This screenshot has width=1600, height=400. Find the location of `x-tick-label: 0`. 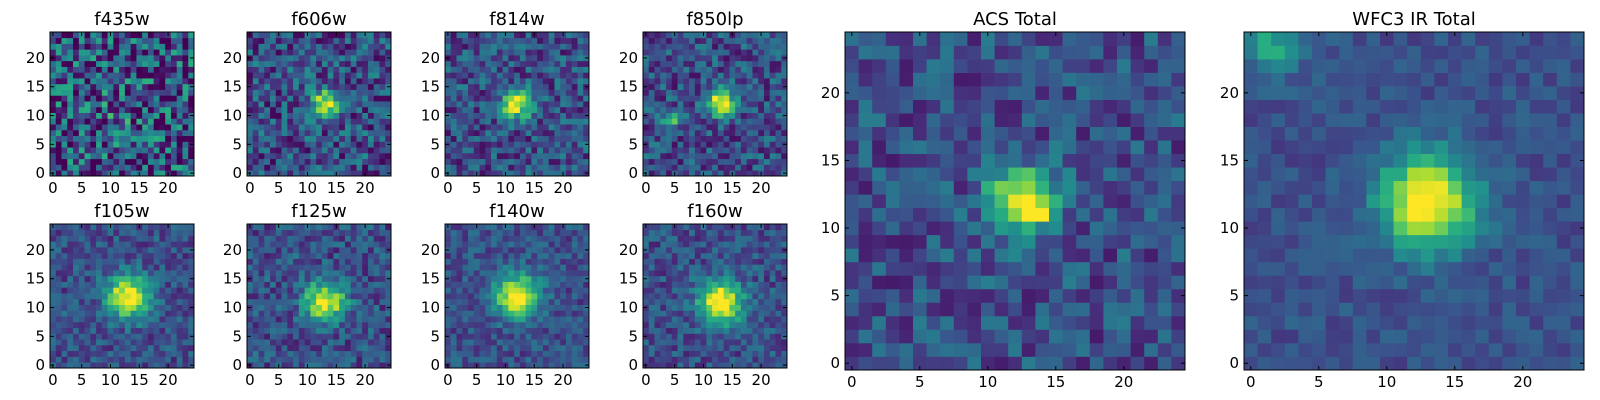

x-tick-label: 0 is located at coordinates (250, 188).